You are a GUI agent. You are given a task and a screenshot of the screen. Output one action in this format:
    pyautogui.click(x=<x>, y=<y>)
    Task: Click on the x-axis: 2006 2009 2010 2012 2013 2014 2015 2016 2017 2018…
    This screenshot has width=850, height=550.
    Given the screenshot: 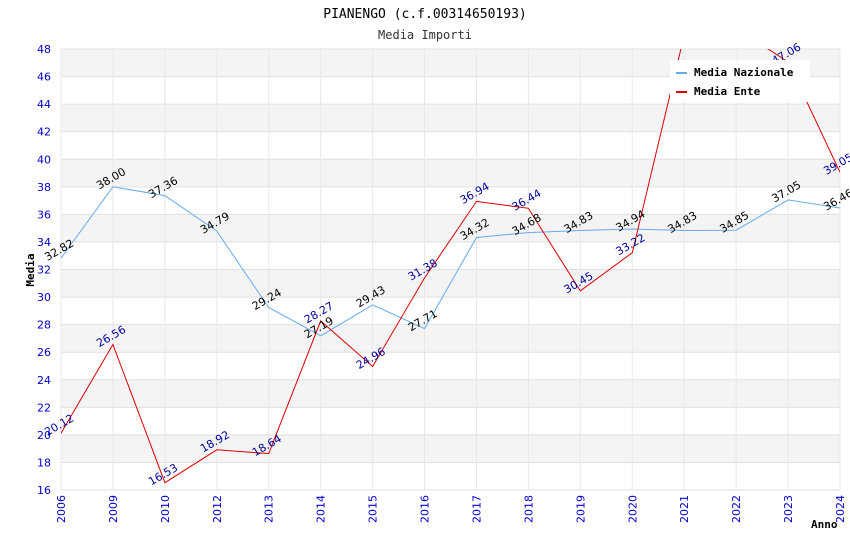 What is the action you would take?
    pyautogui.click(x=451, y=509)
    